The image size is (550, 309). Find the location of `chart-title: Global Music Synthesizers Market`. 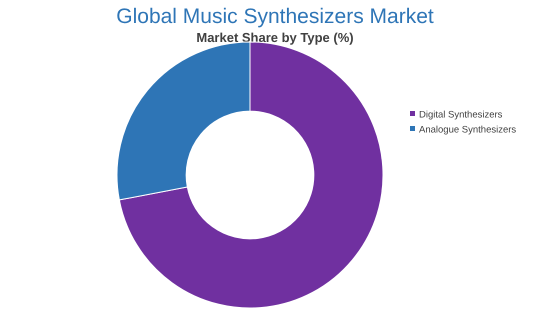

chart-title: Global Music Synthesizers Market is located at coordinates (275, 16).